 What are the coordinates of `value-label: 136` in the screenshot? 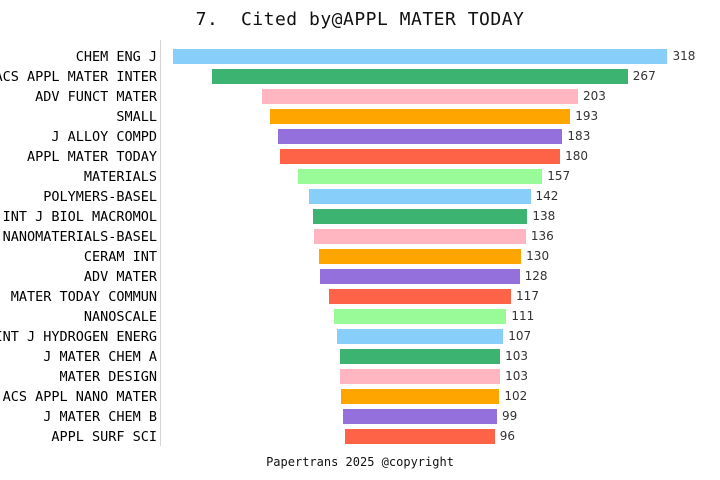 It's located at (542, 236).